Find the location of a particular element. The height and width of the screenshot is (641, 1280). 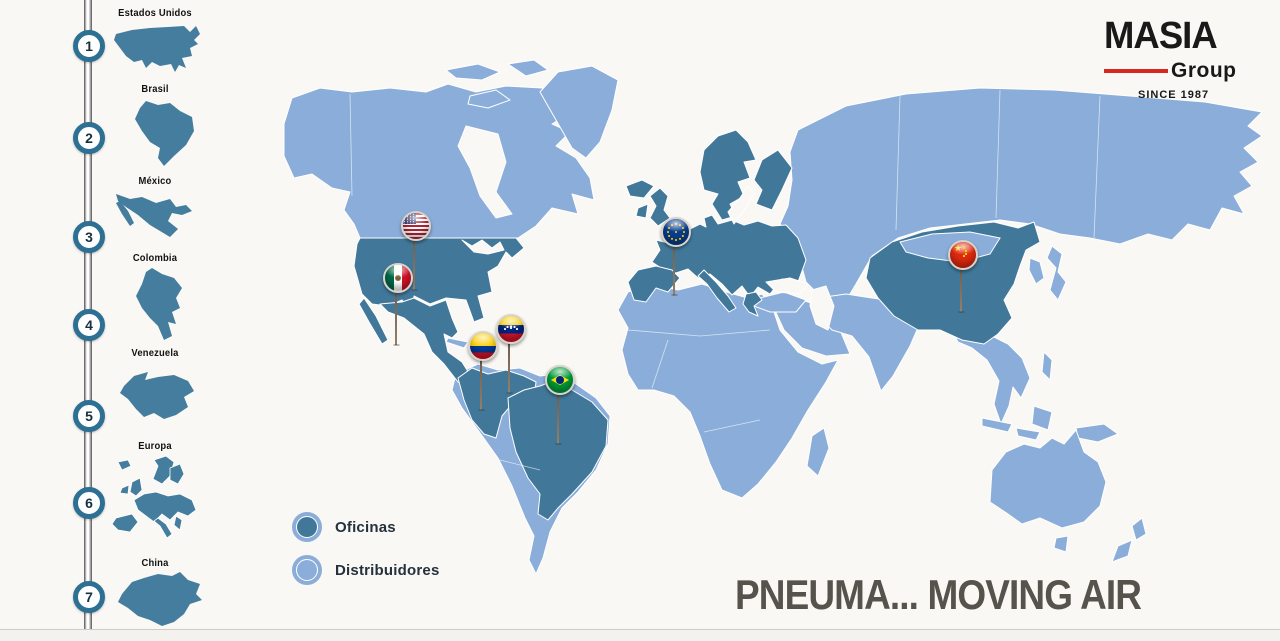

region-madagascar is located at coordinates (818, 452).